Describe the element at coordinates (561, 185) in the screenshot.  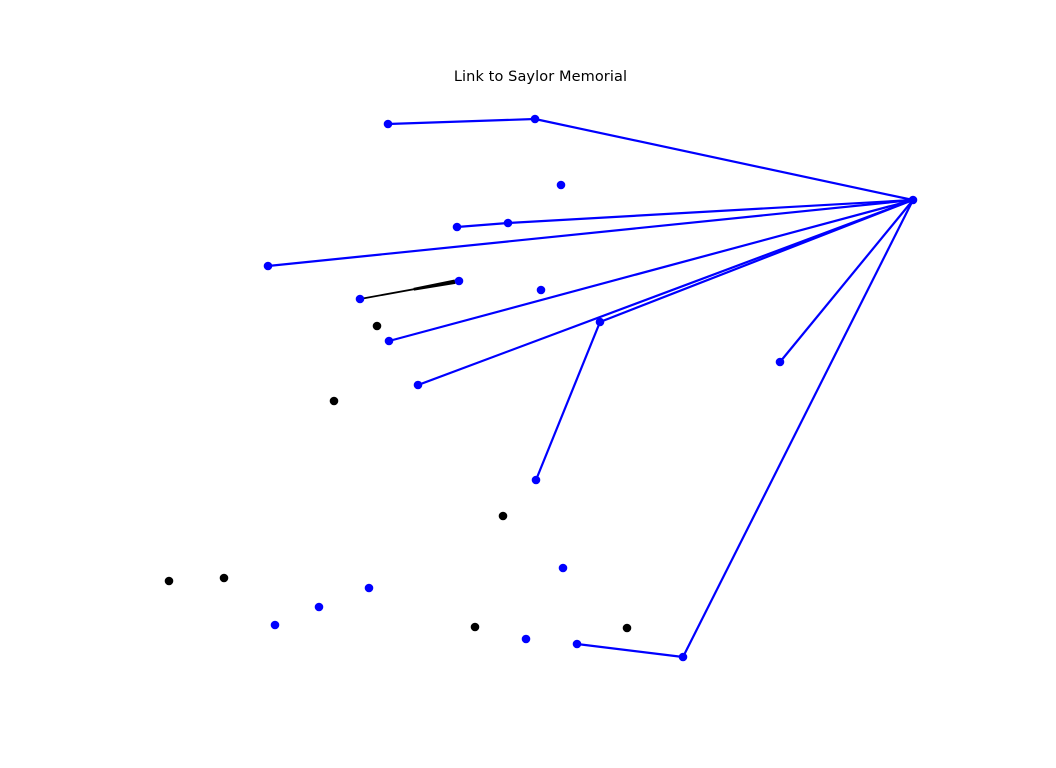
I see `node-n4` at that location.